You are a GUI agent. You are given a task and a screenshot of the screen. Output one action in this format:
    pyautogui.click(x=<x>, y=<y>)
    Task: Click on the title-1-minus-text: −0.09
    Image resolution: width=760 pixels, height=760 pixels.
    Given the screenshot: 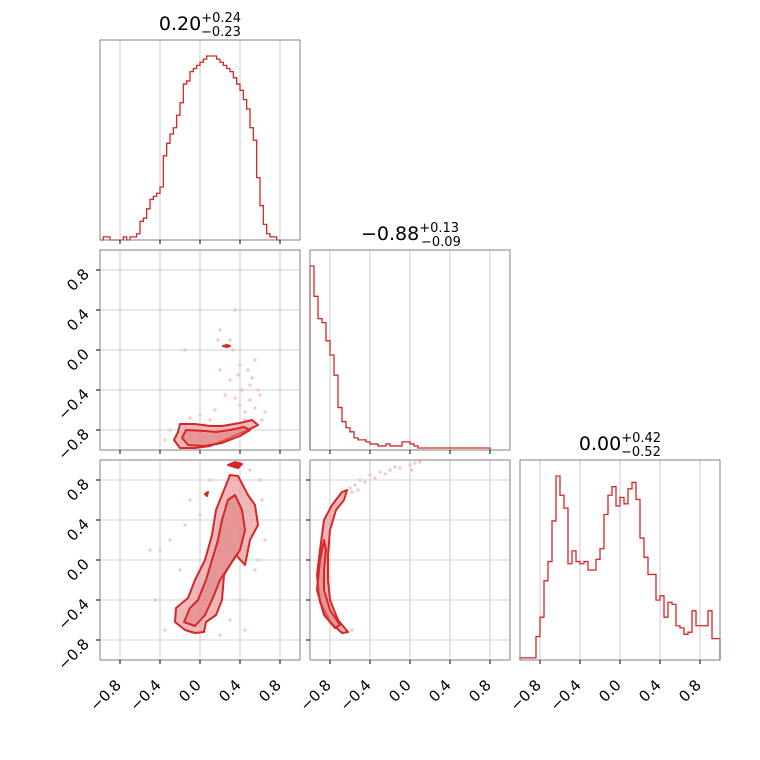 What is the action you would take?
    pyautogui.click(x=441, y=242)
    